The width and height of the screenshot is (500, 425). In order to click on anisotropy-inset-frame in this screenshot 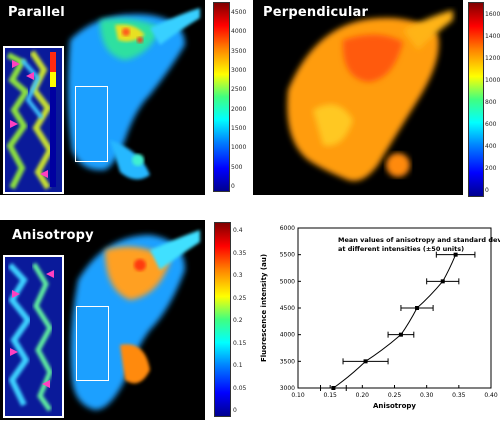, I will do `click(33, 336)`.